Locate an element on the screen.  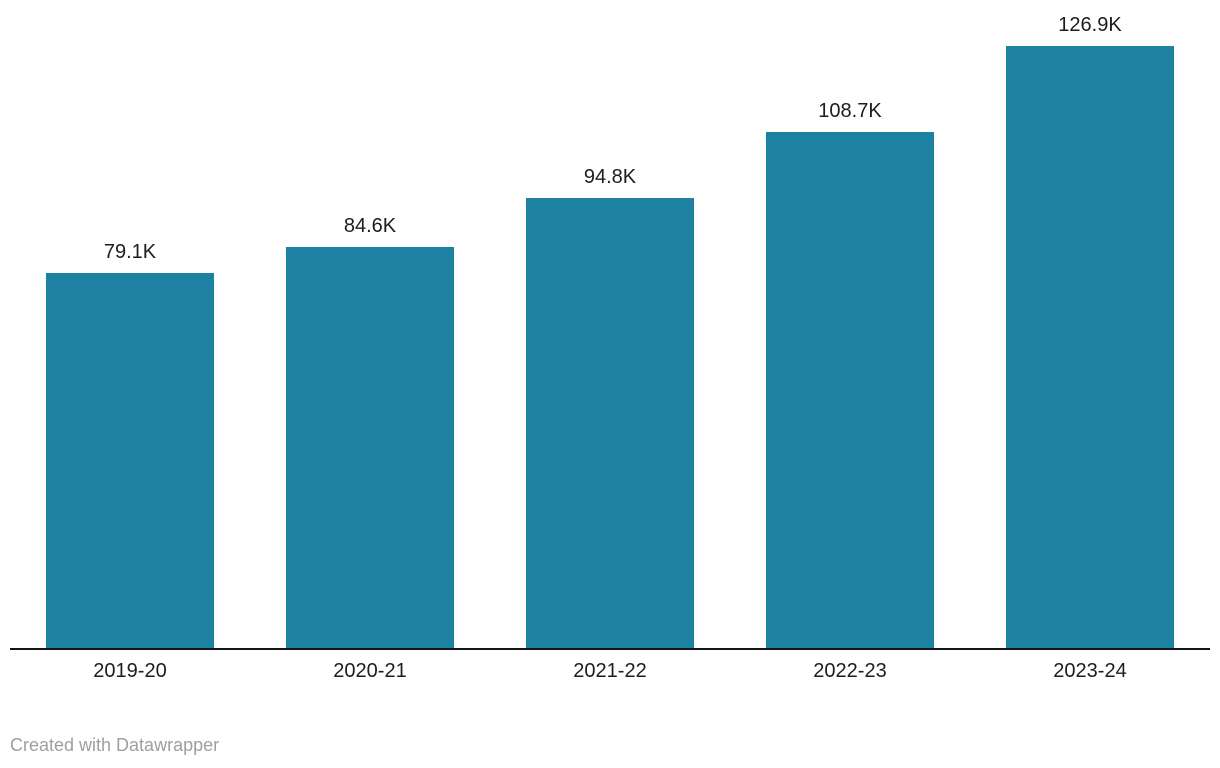
bar-column: 108.7K is located at coordinates (850, 373).